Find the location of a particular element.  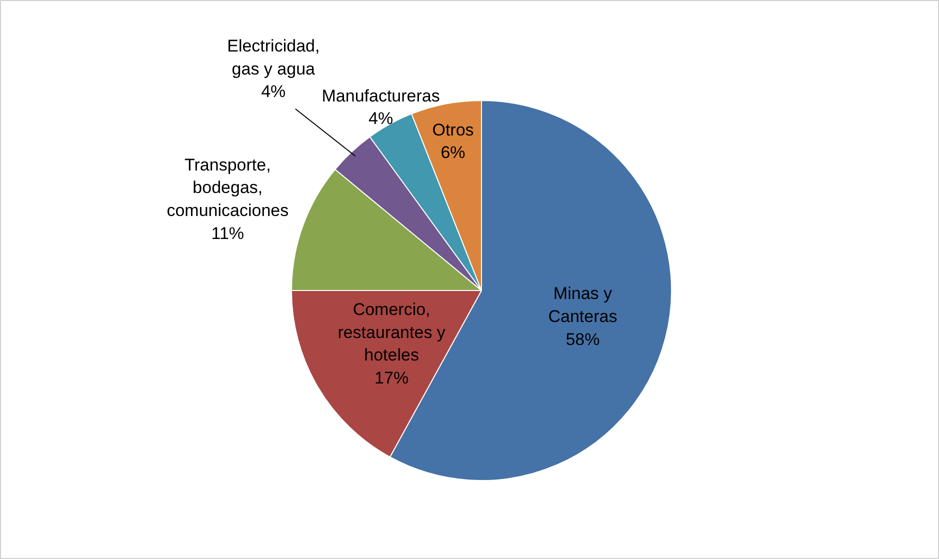

slice-label: Minas y Canteras is located at coordinates (583, 305).